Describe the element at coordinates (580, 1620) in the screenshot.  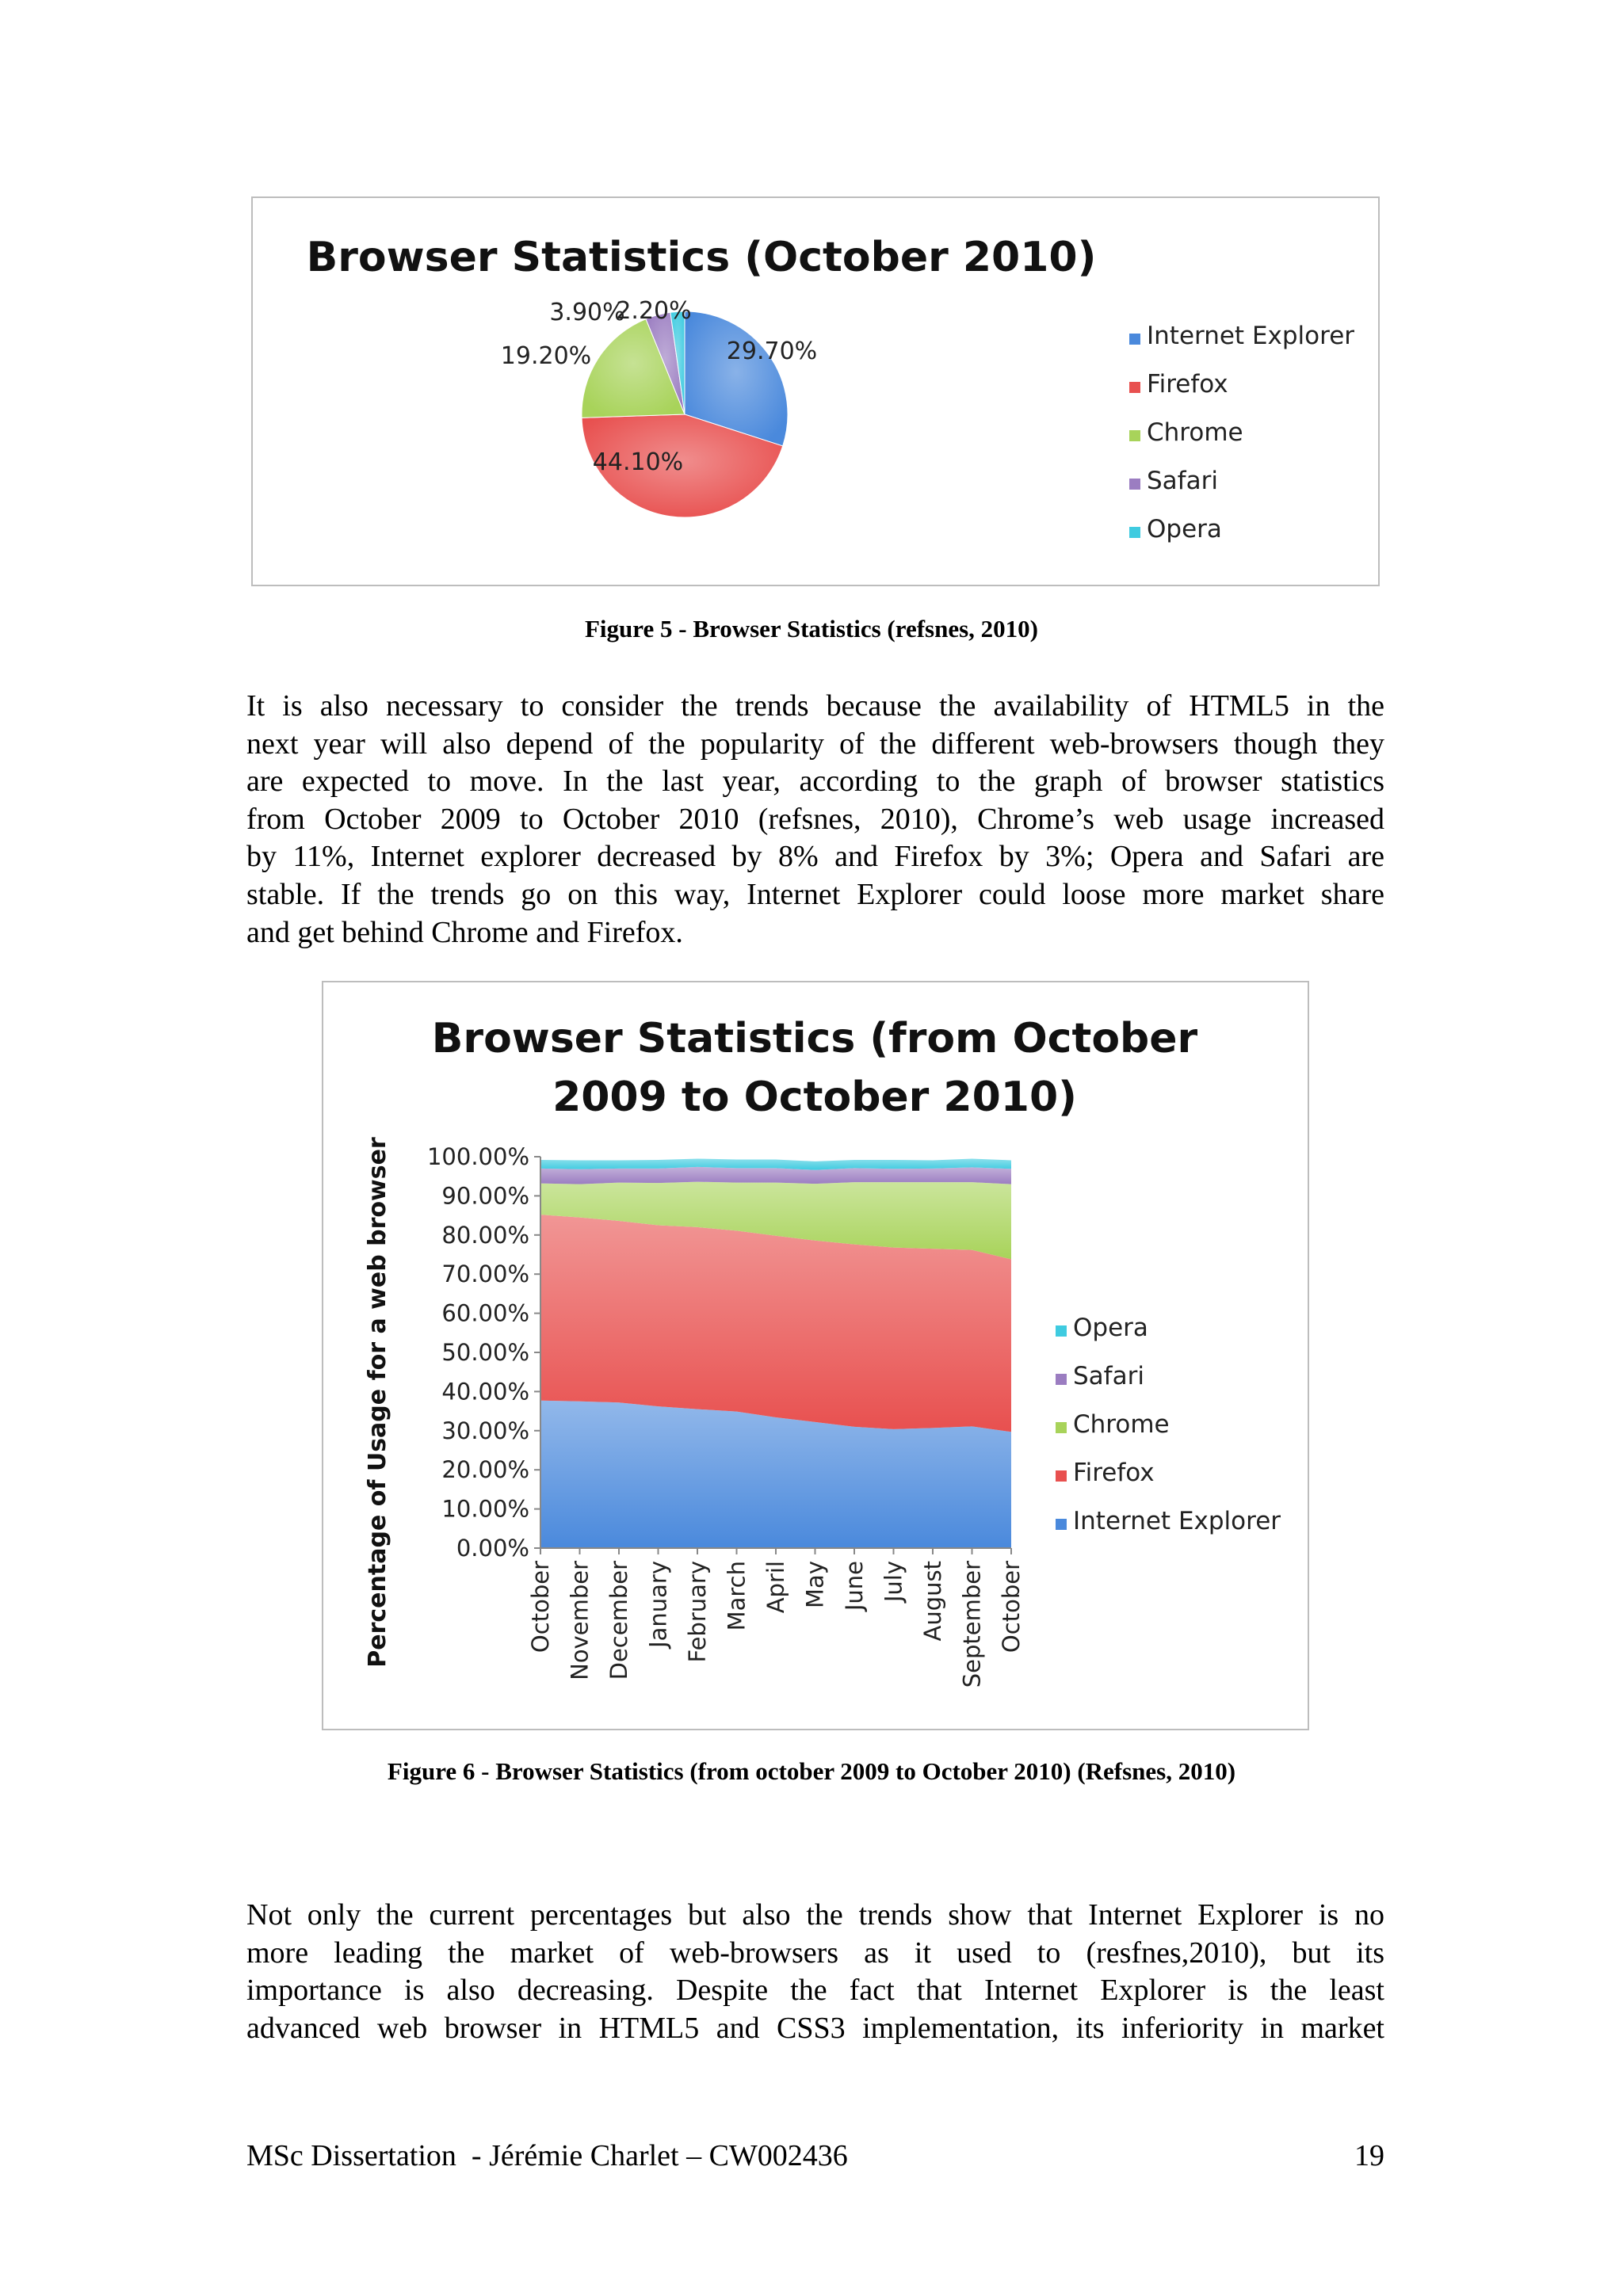
I see `x-tick-label: November` at that location.